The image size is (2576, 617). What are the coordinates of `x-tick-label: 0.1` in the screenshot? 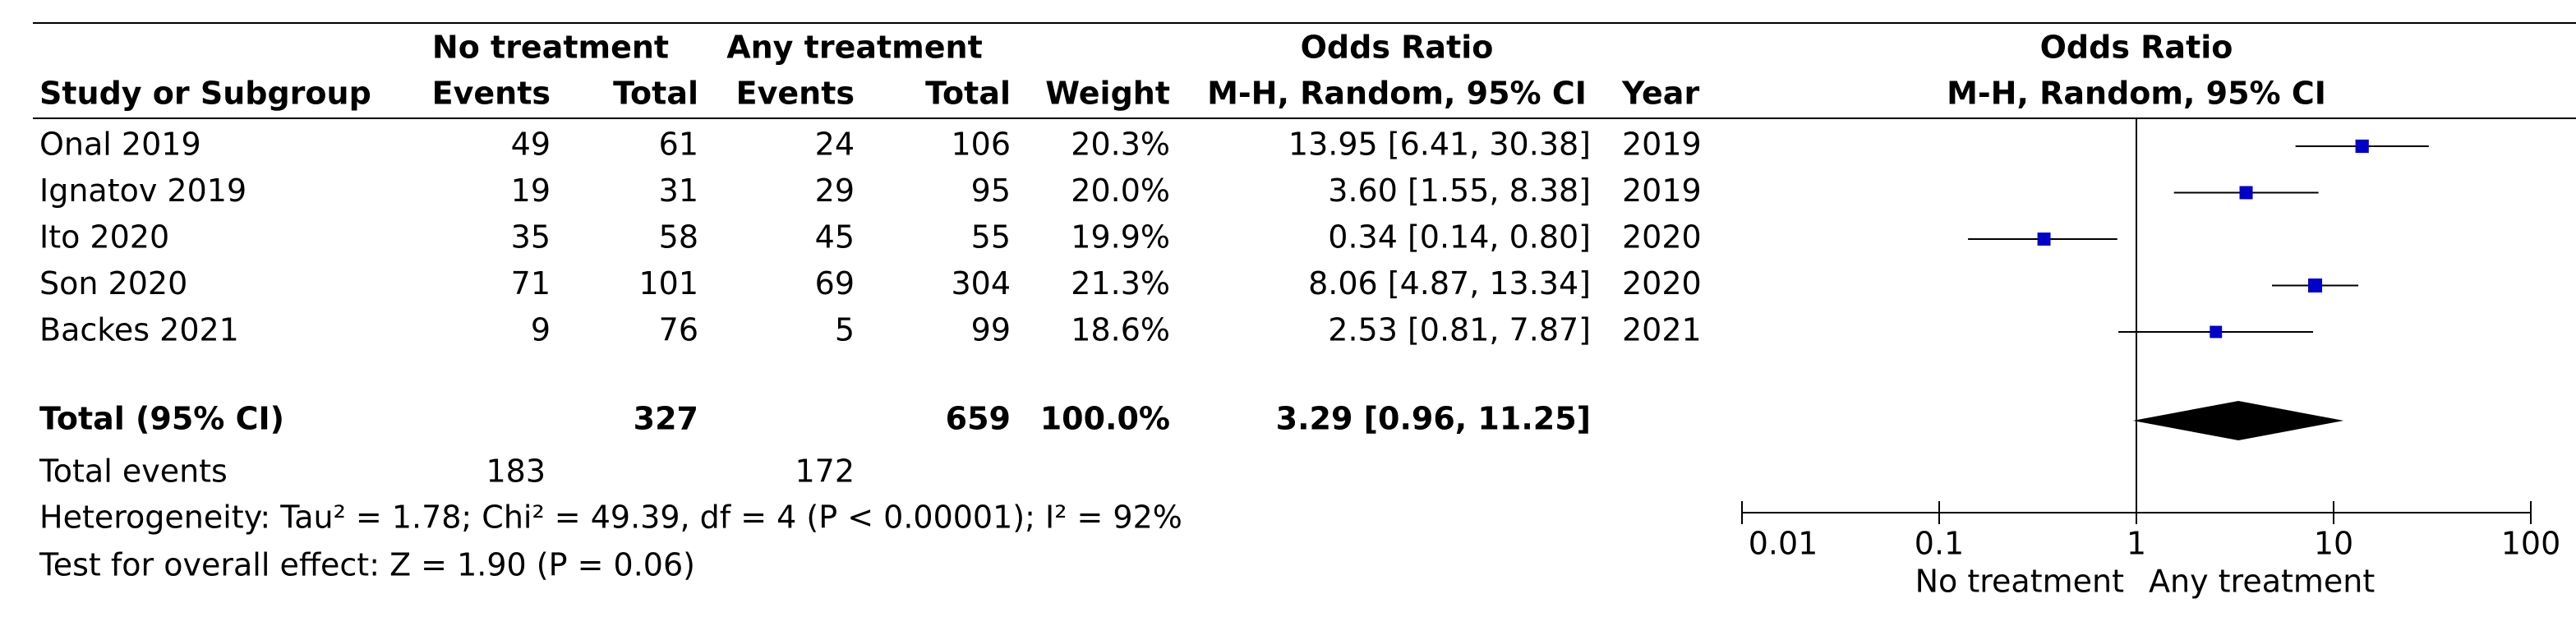 It's located at (1939, 544).